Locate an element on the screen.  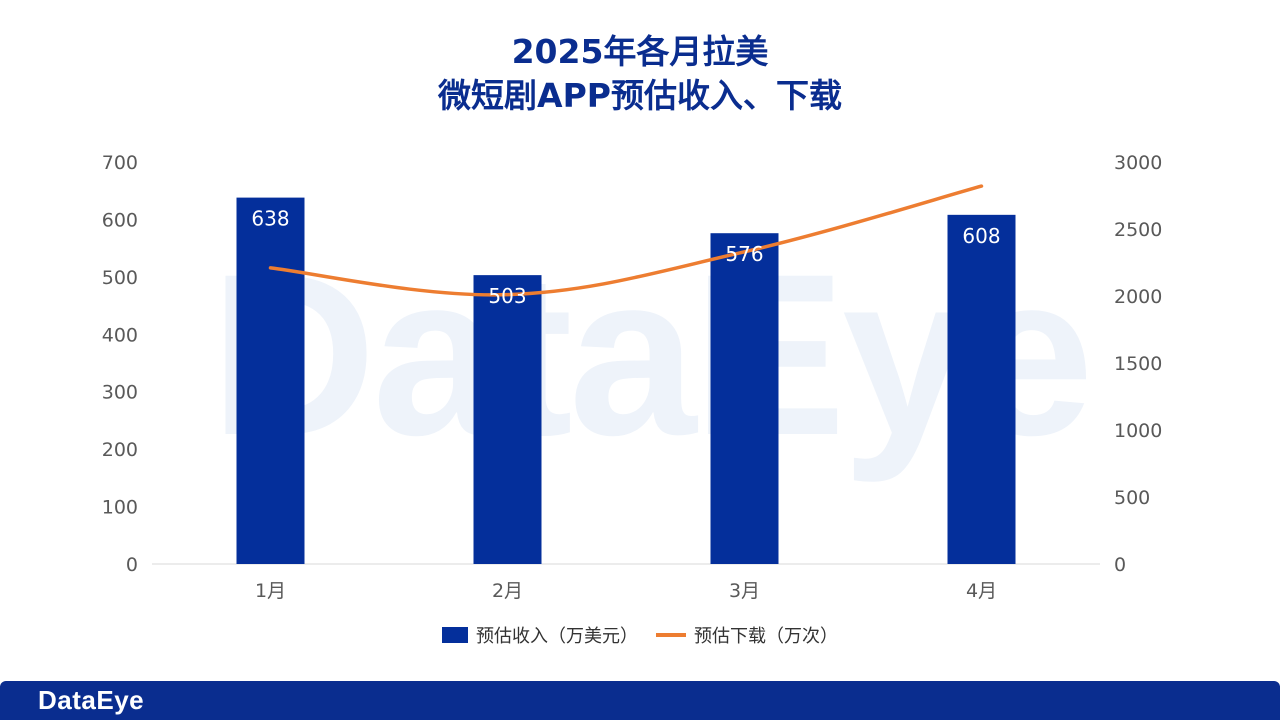
y-left-tick-label: 400 is located at coordinates (120, 335).